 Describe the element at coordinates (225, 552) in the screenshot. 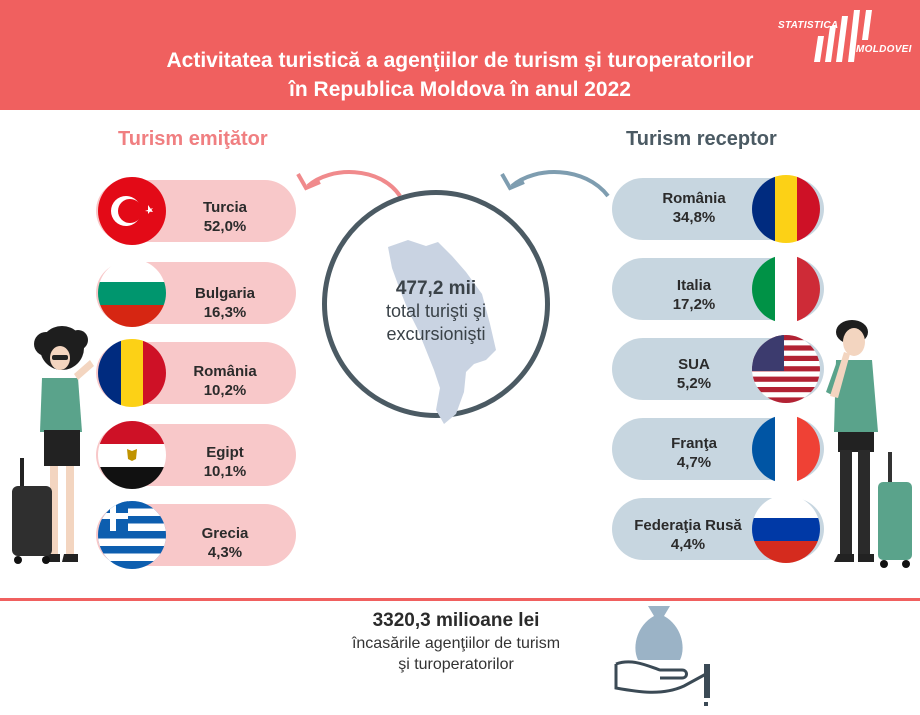

I see `outbound-value: 4,3%` at that location.